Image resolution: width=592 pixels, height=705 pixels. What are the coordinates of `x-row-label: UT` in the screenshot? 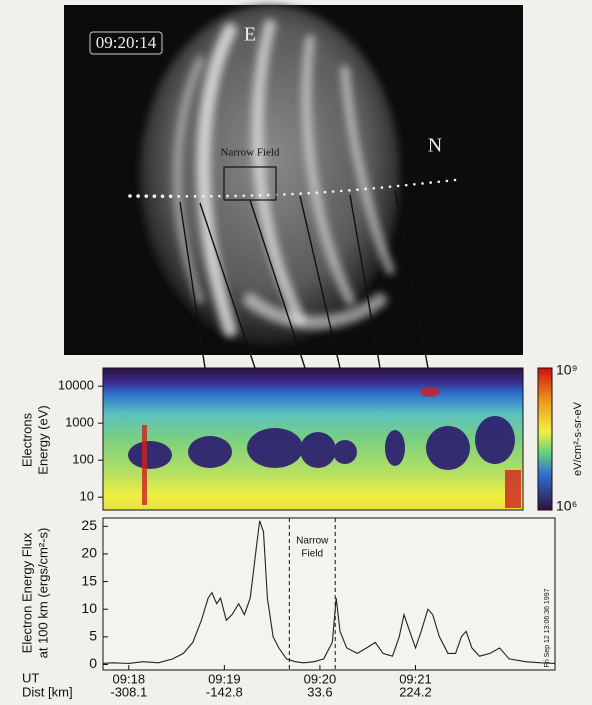 It's located at (30, 677).